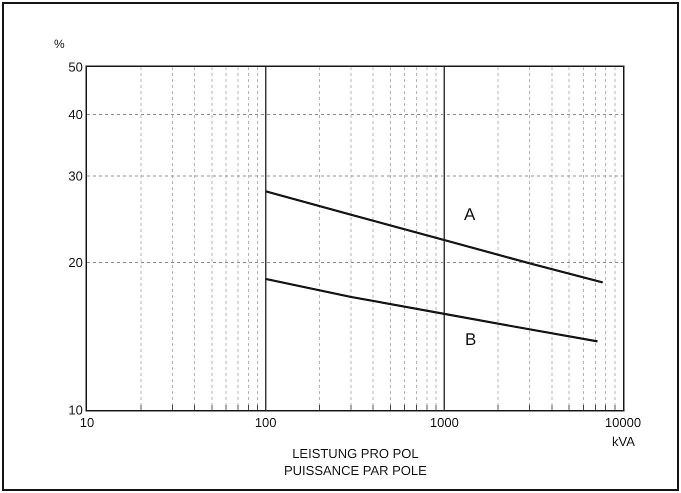 The height and width of the screenshot is (493, 681). I want to click on x-tick-label: 10, so click(87, 422).